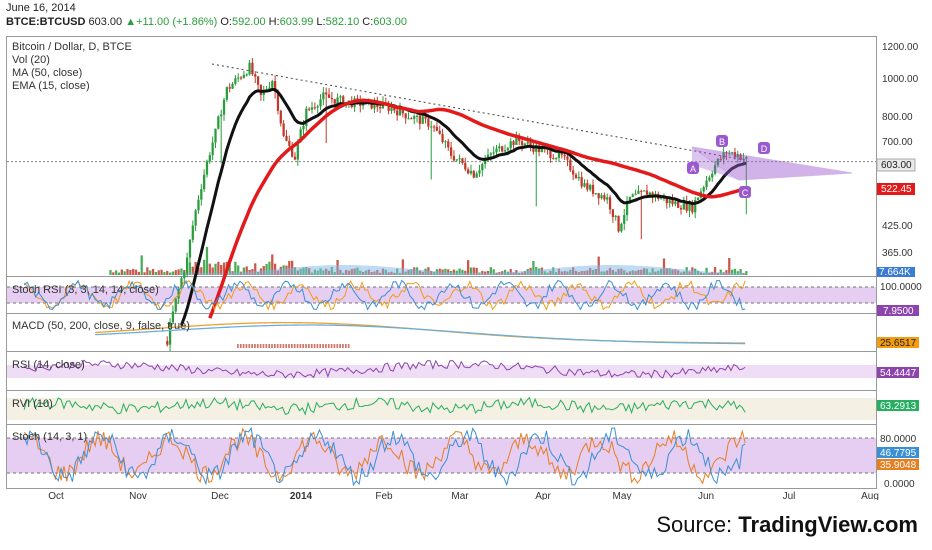  Describe the element at coordinates (622, 495) in the screenshot. I see `time-tick: May` at that location.